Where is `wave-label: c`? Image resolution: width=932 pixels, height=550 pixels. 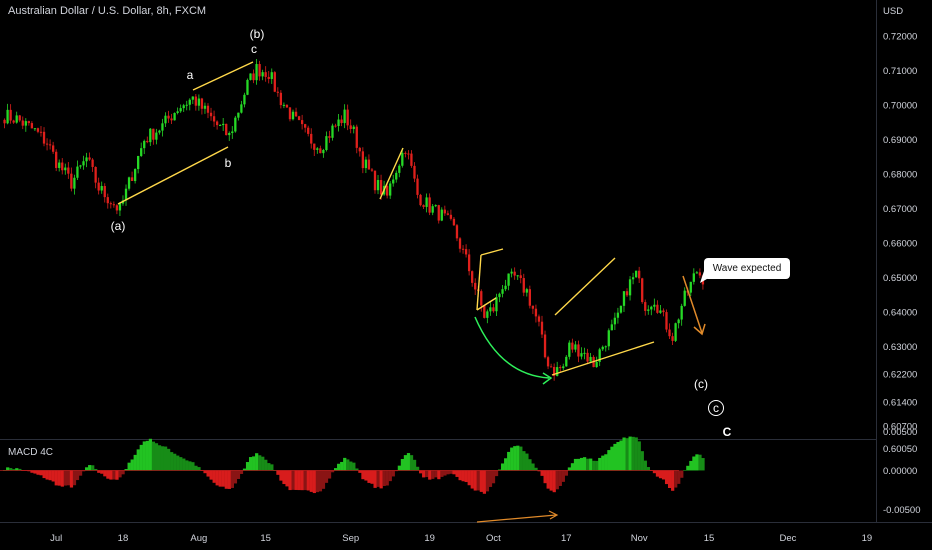
wave-label: c is located at coordinates (254, 49).